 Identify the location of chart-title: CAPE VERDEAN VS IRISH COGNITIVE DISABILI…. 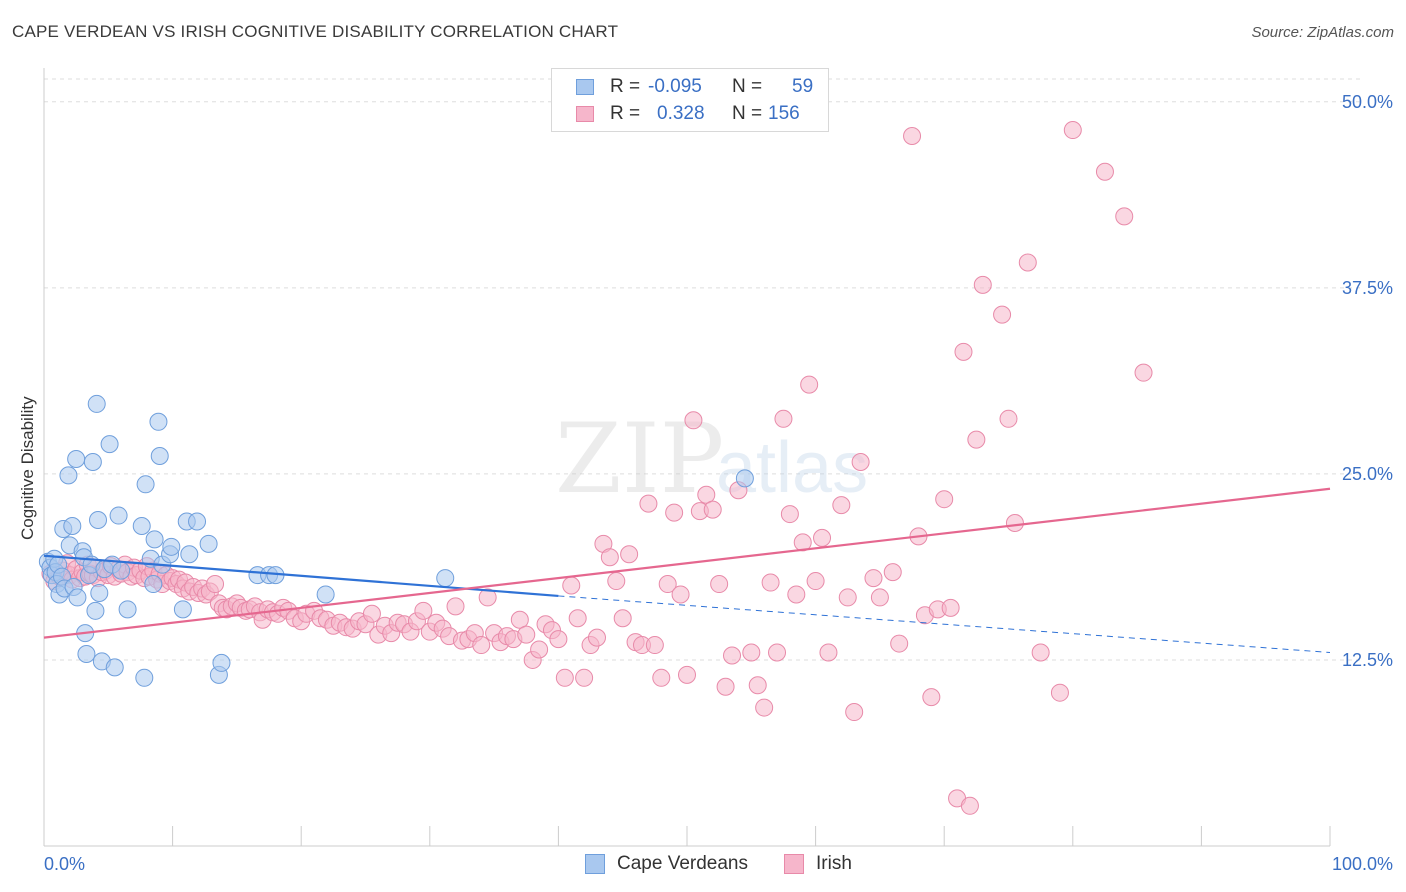
(315, 31).